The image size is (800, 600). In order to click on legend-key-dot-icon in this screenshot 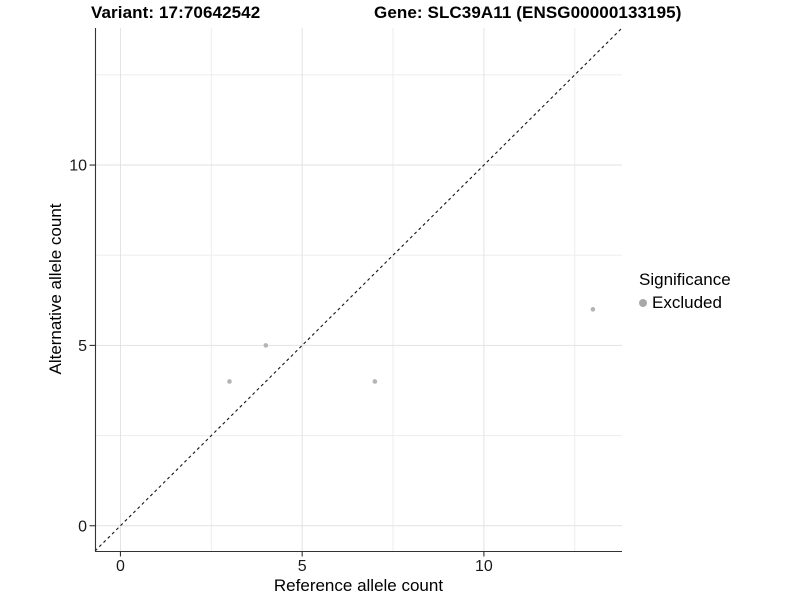, I will do `click(643, 303)`.